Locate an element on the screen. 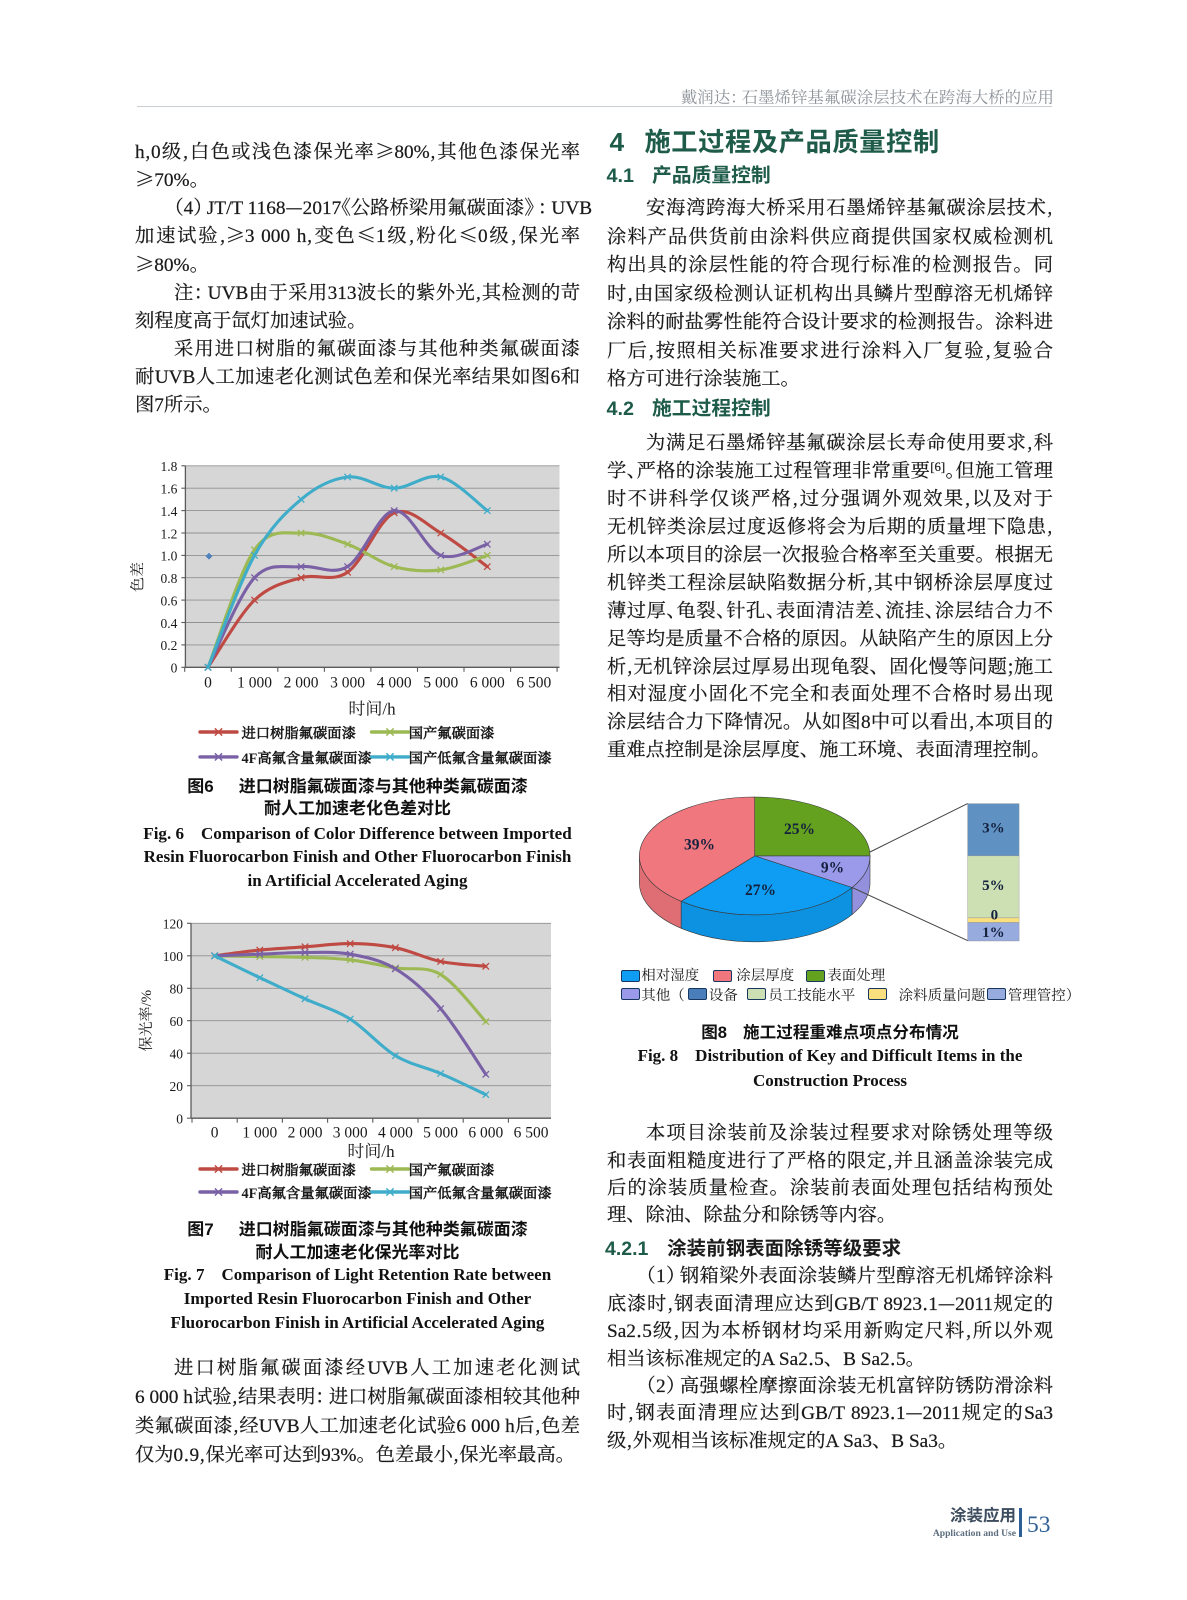 The width and height of the screenshot is (1187, 1600). svg-text: 25% is located at coordinates (799, 829).